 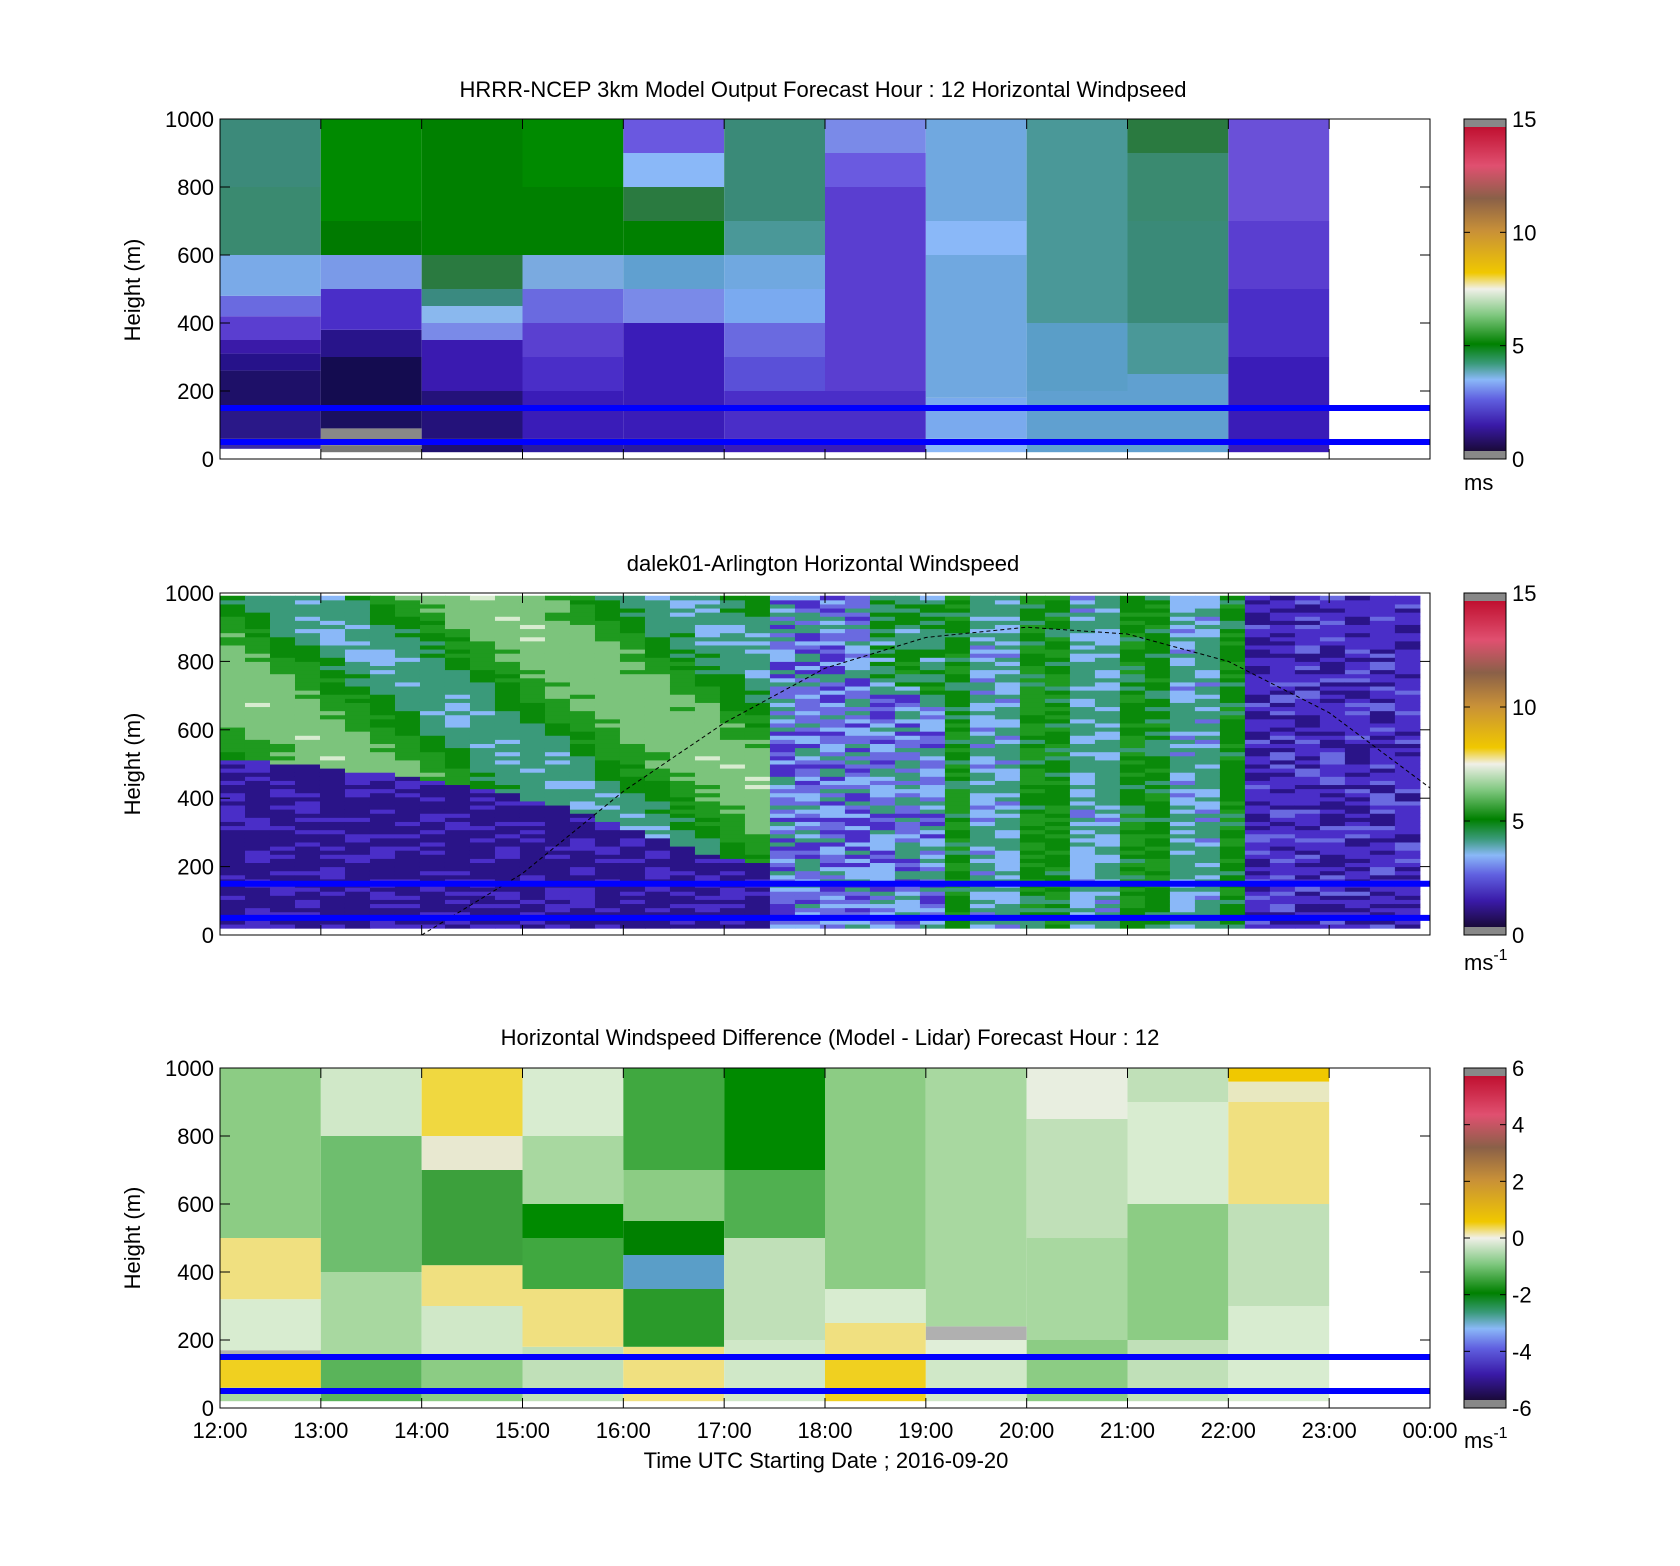 What do you see at coordinates (1524, 119) in the screenshot?
I see `colorbar-tick-label: 15` at bounding box center [1524, 119].